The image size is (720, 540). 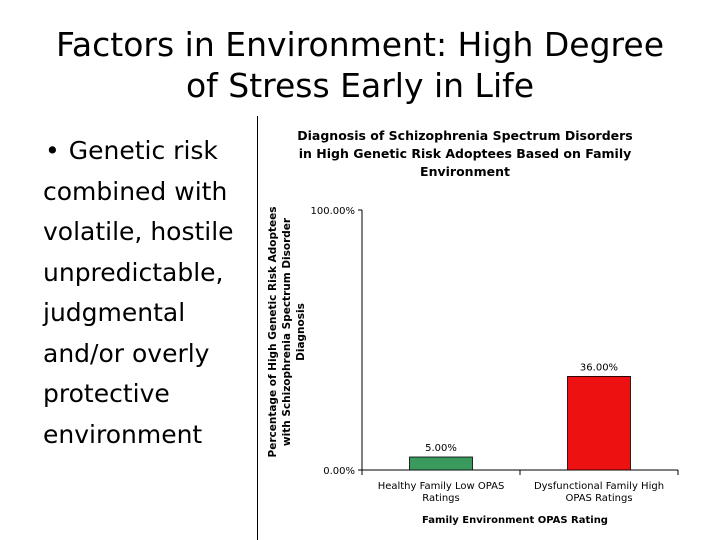 I want to click on y-axis-label-line-2: with Schizophrenia Spectrum Disorder, so click(x=287, y=331).